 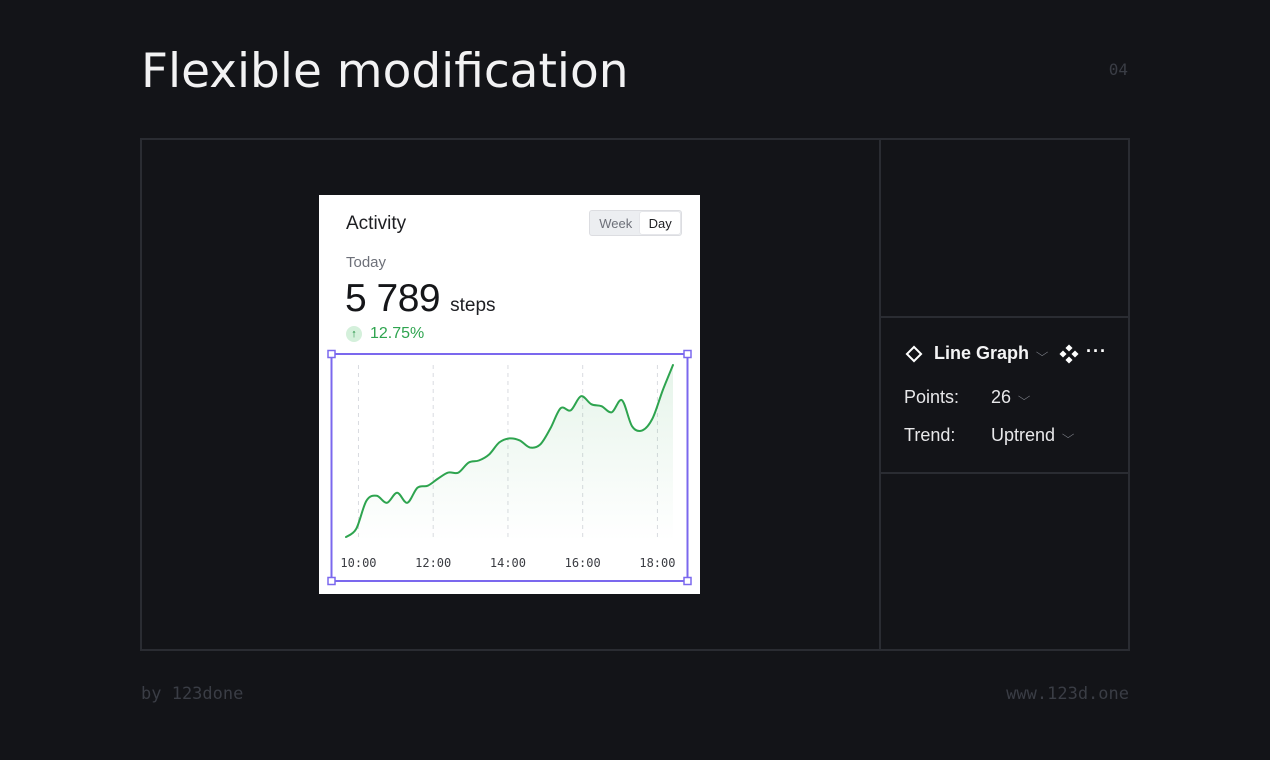 I want to click on metric: 5 789 steps, so click(x=420, y=299).